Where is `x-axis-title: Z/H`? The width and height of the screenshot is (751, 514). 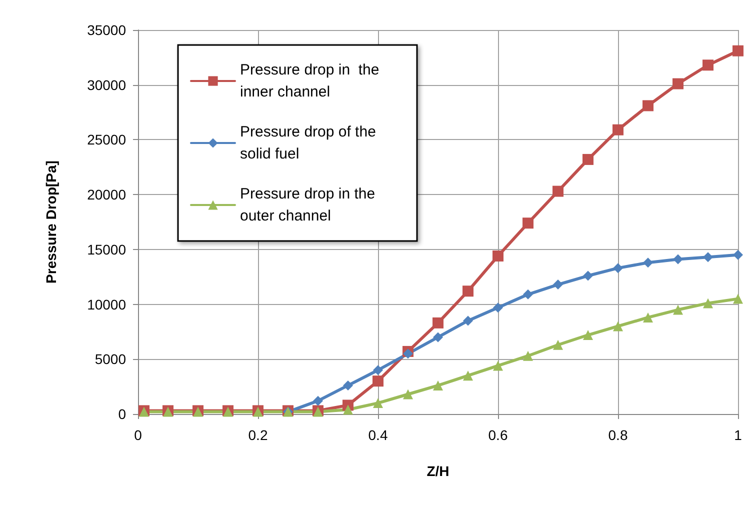
x-axis-title: Z/H is located at coordinates (438, 471).